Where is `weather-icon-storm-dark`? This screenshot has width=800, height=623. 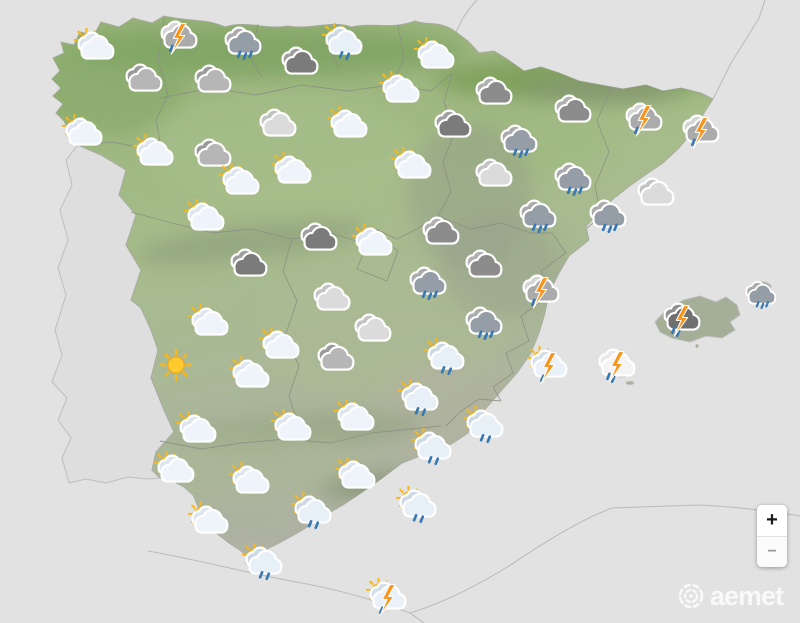 weather-icon-storm-dark is located at coordinates (681, 318).